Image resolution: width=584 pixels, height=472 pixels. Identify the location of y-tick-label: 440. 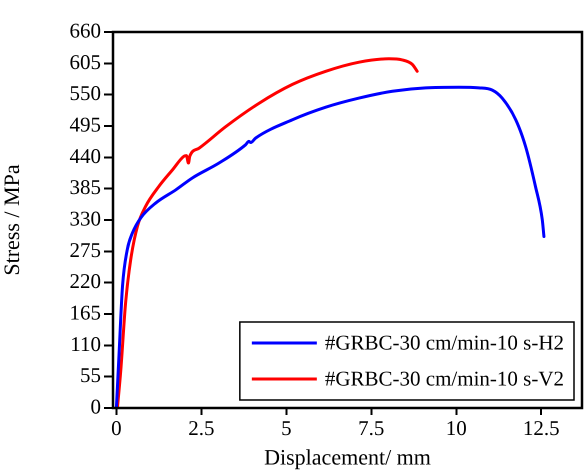
(85, 156).